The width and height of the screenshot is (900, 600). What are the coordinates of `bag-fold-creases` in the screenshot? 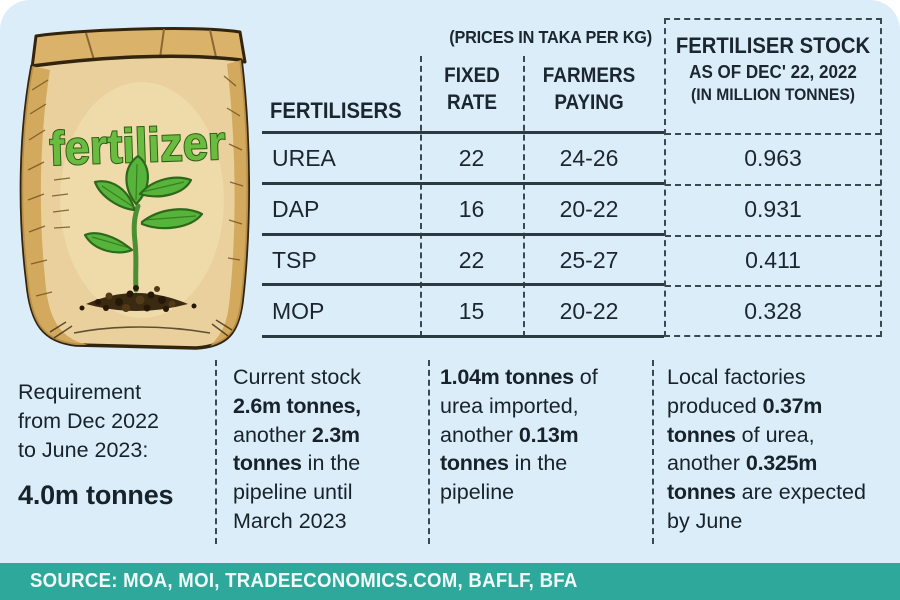 It's located at (151, 44).